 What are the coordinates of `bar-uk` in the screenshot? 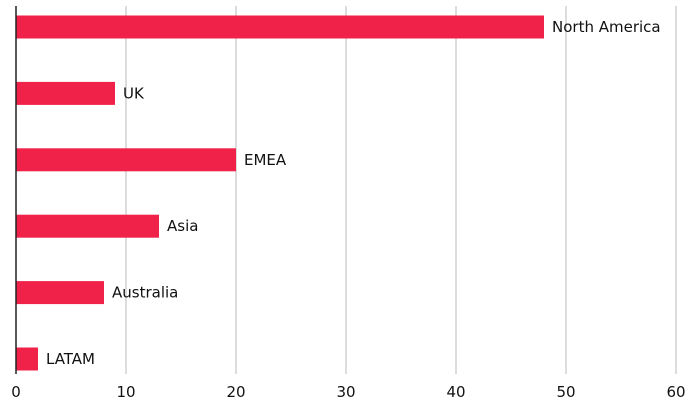 It's located at (65, 93).